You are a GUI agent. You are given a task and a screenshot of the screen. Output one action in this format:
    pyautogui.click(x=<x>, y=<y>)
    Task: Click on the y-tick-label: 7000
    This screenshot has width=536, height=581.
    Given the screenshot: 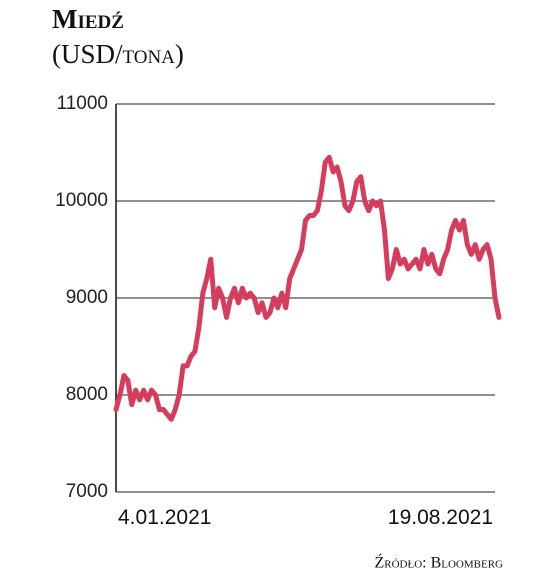 What is the action you would take?
    pyautogui.click(x=87, y=491)
    